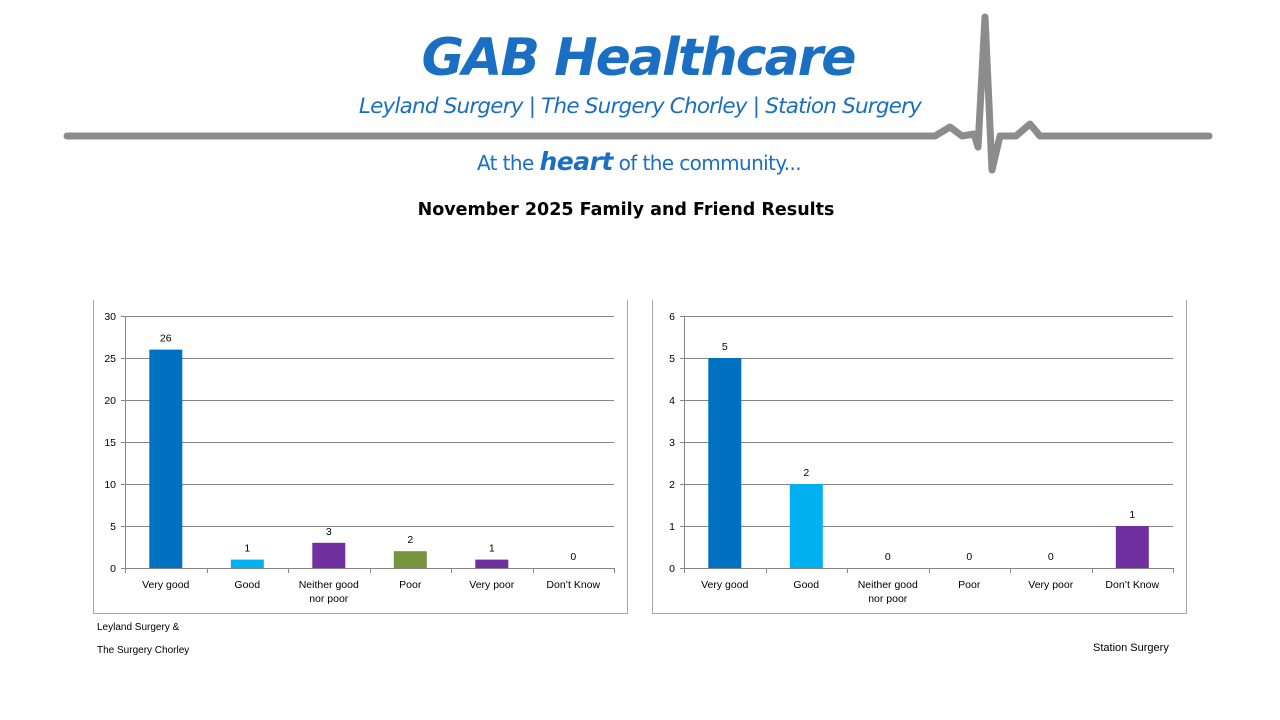 The width and height of the screenshot is (1280, 720). What do you see at coordinates (110, 443) in the screenshot?
I see `y-tick-label: 15` at bounding box center [110, 443].